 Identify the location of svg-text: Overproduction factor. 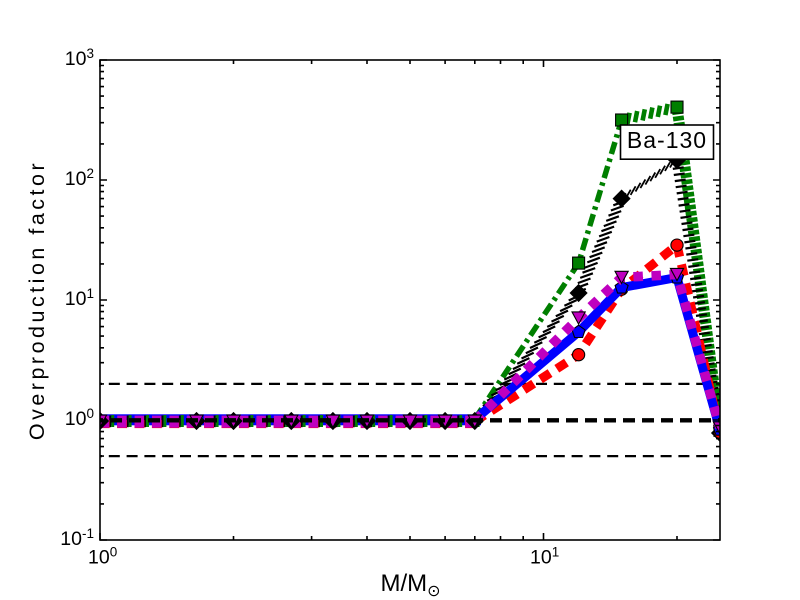
(37, 300).